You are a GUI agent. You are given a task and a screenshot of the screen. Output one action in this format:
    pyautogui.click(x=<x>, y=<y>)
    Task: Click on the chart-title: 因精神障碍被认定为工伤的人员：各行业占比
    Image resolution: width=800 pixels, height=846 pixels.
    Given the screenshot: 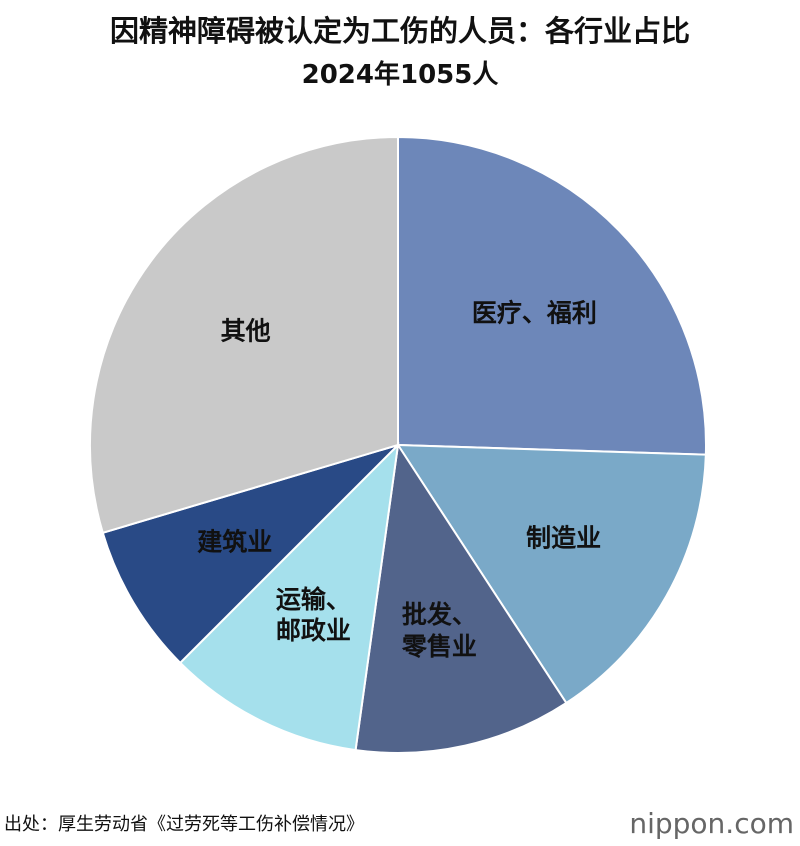 What is the action you would take?
    pyautogui.click(x=399, y=31)
    